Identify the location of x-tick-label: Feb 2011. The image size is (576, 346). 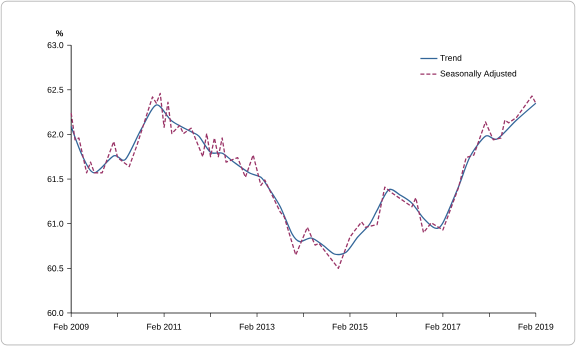
(164, 326).